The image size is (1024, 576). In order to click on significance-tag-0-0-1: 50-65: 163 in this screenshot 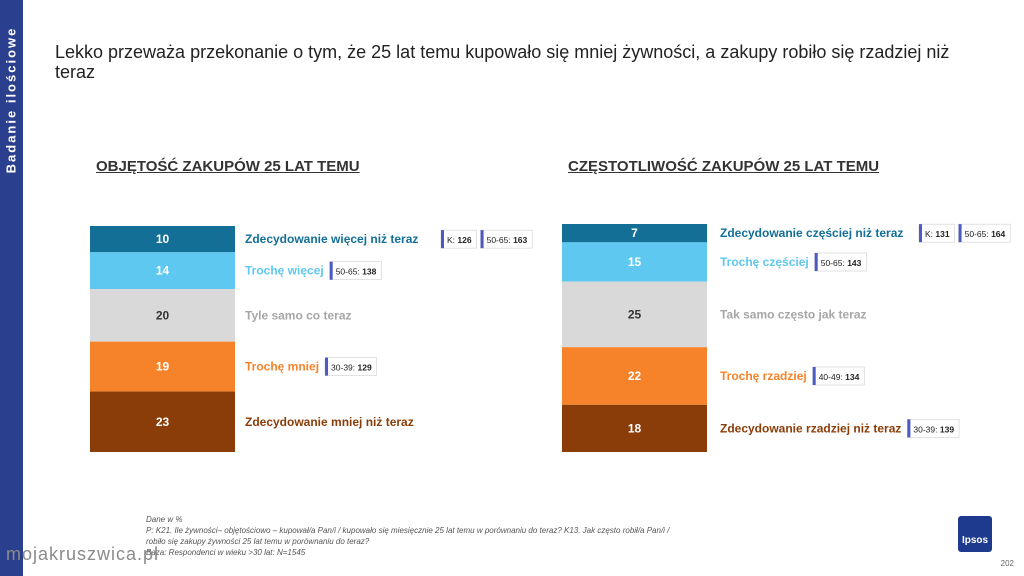, I will do `click(506, 239)`.